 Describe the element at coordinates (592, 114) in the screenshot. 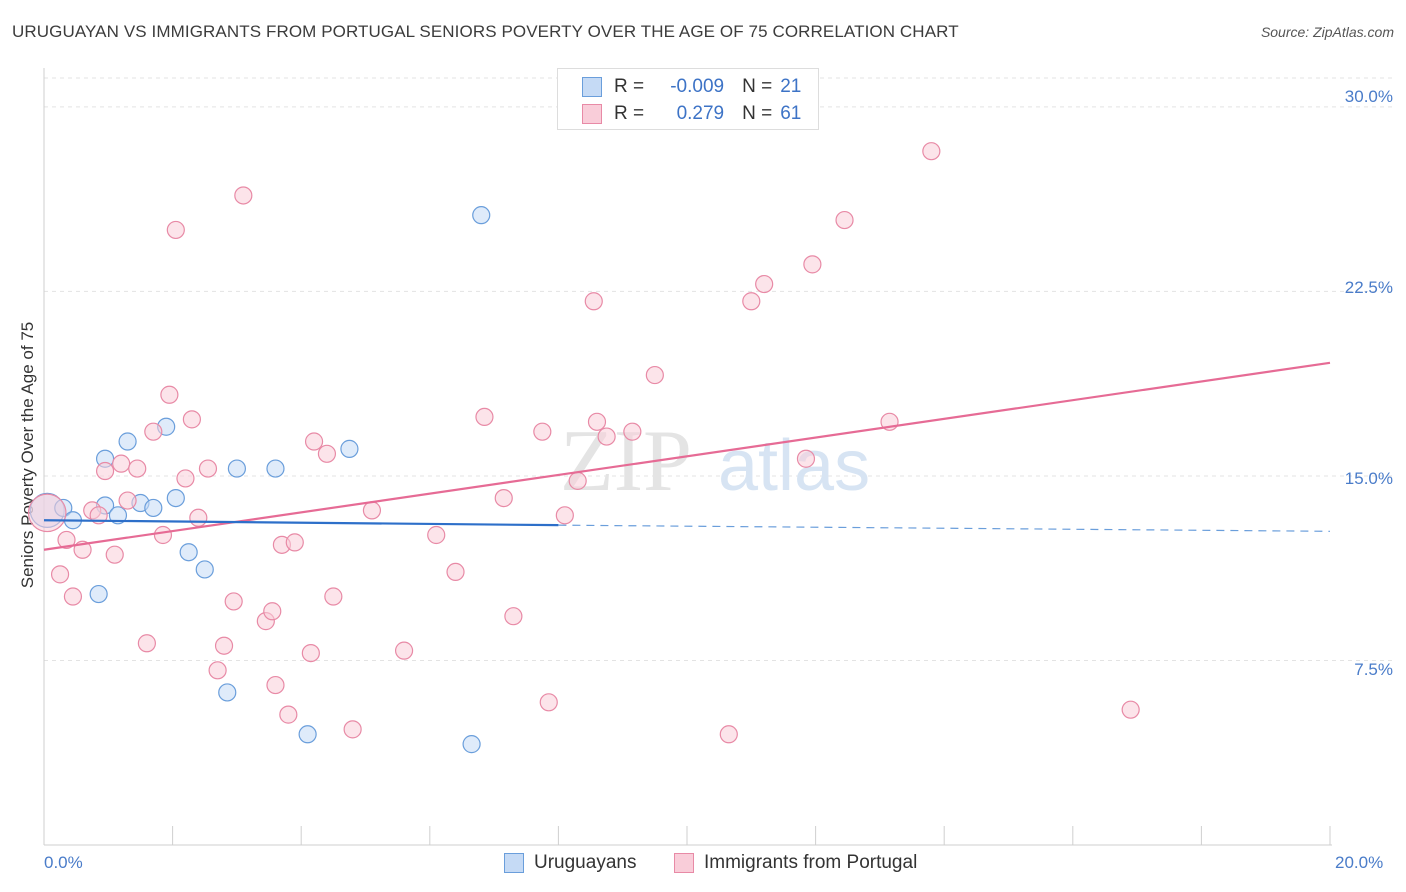

I see `legend-swatch-pink` at that location.